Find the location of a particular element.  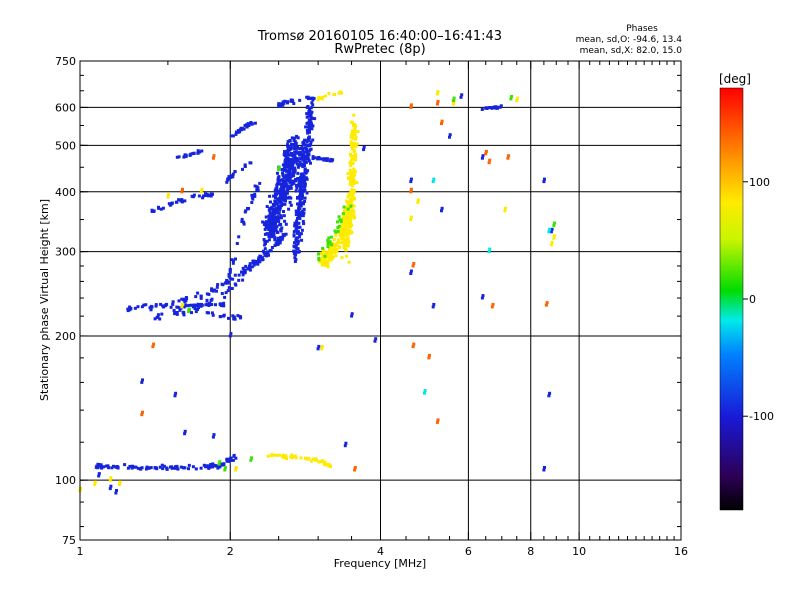

y-tick-label: 300 is located at coordinates (65, 252).